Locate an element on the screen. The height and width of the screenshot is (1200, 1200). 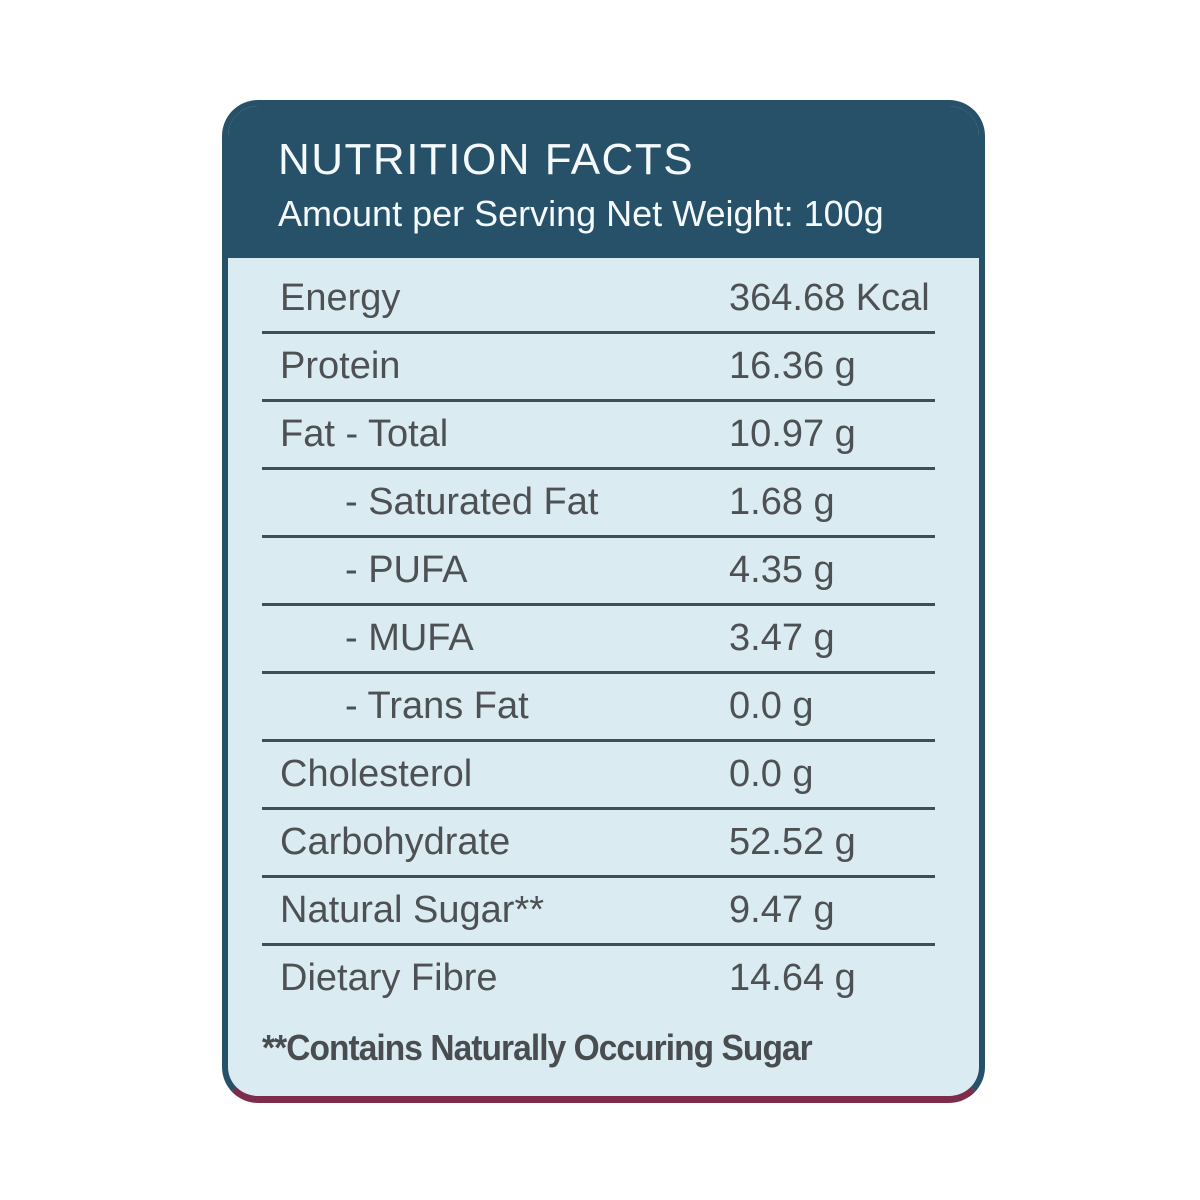
row-value: 364.68 Kcal is located at coordinates (829, 298).